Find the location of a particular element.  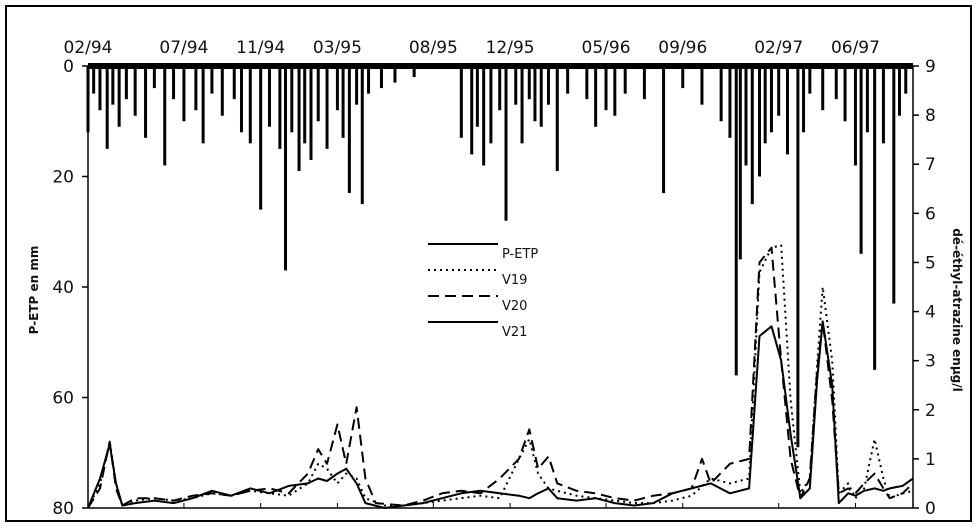

y-right-tick-label: 3 is located at coordinates (930, 362).